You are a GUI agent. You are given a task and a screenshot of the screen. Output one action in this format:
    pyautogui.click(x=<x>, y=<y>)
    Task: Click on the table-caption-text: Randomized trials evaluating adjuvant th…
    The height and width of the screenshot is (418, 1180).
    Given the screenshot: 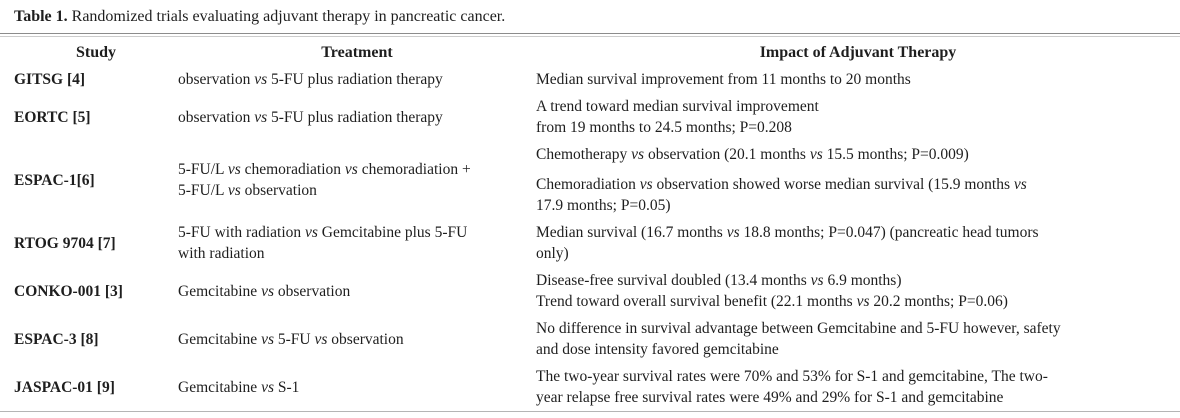 What is the action you would take?
    pyautogui.click(x=288, y=16)
    